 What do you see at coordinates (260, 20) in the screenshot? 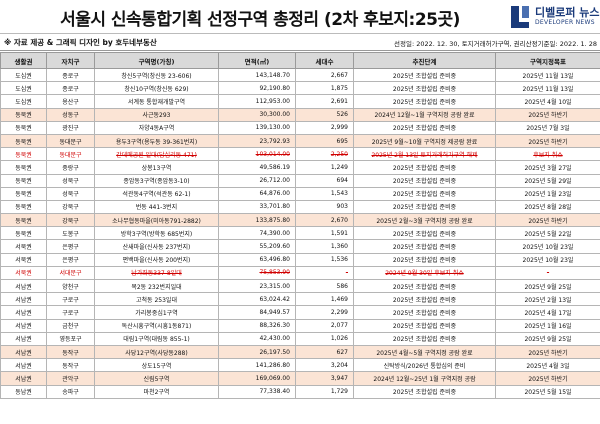
I see `page-title: 서울시 신속통합기획 선정구역 총정리 (2차 후보지:25곳)` at bounding box center [260, 20].